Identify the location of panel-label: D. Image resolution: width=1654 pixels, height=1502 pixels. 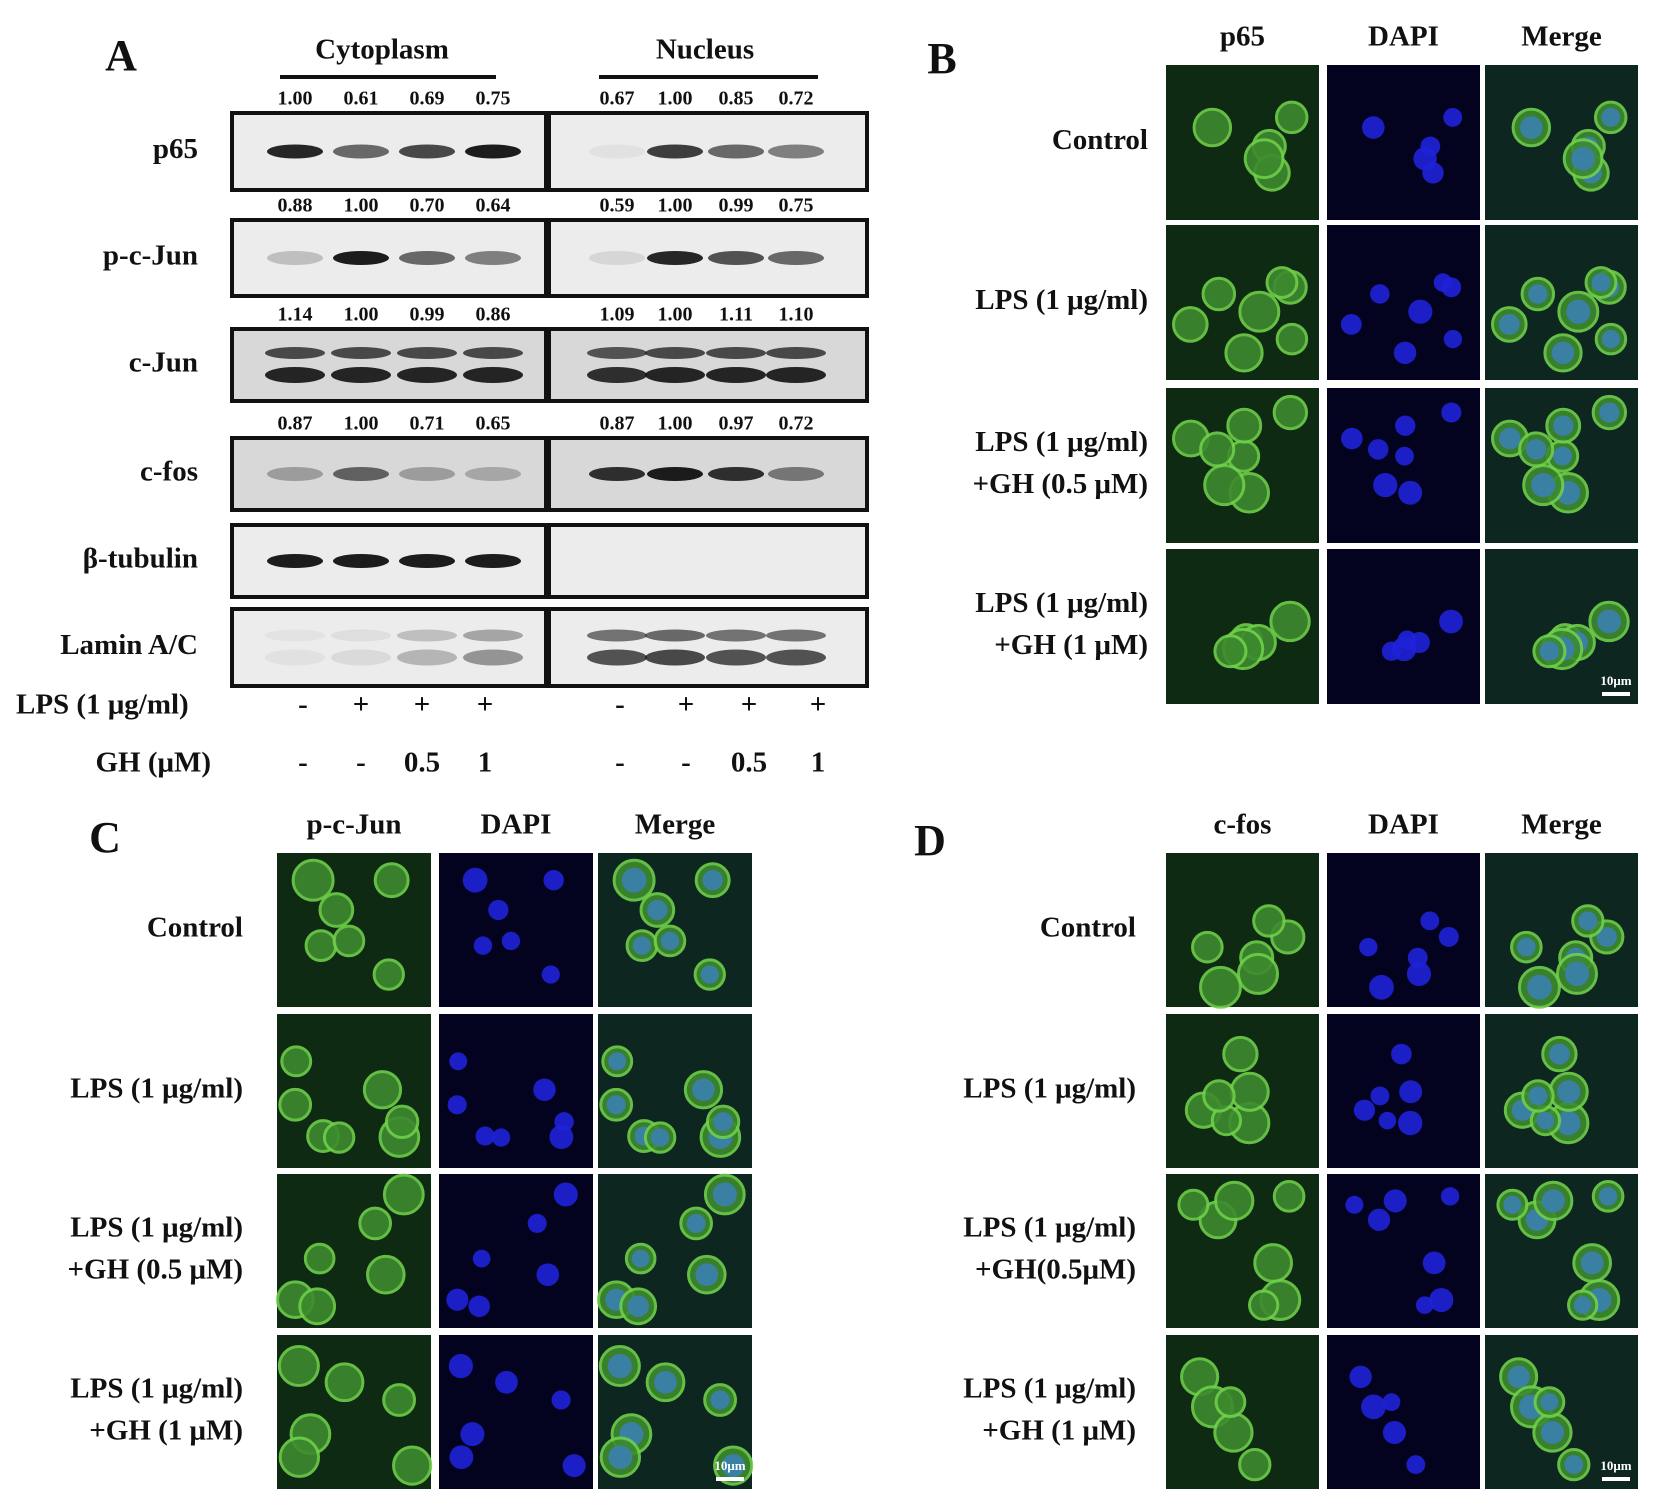
(930, 840).